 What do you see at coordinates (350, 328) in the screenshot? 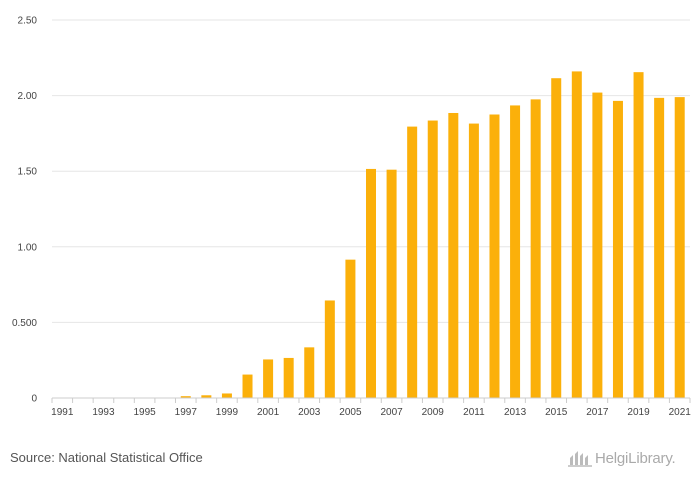
I see `bar-2005` at bounding box center [350, 328].